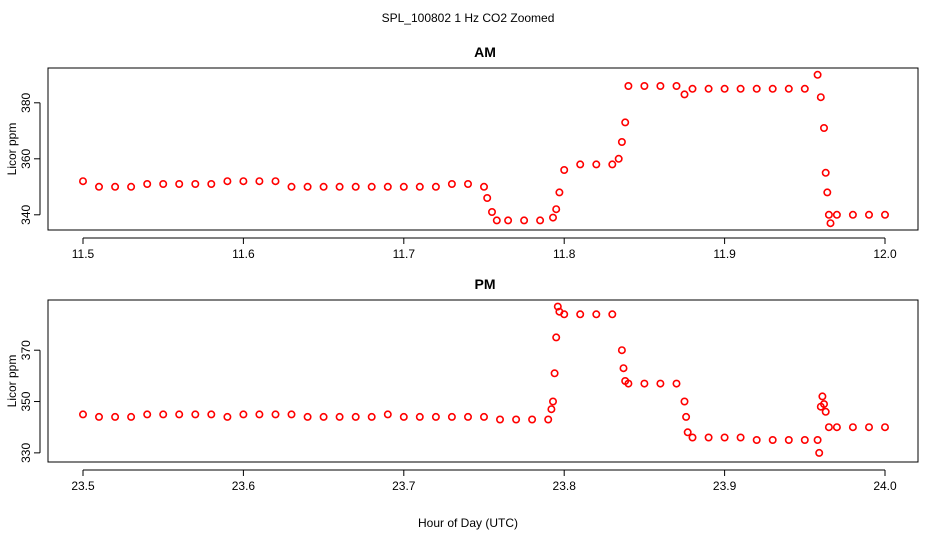 The width and height of the screenshot is (936, 540). Describe the element at coordinates (83, 486) in the screenshot. I see `pm-x-tick-label: 23.5` at that location.